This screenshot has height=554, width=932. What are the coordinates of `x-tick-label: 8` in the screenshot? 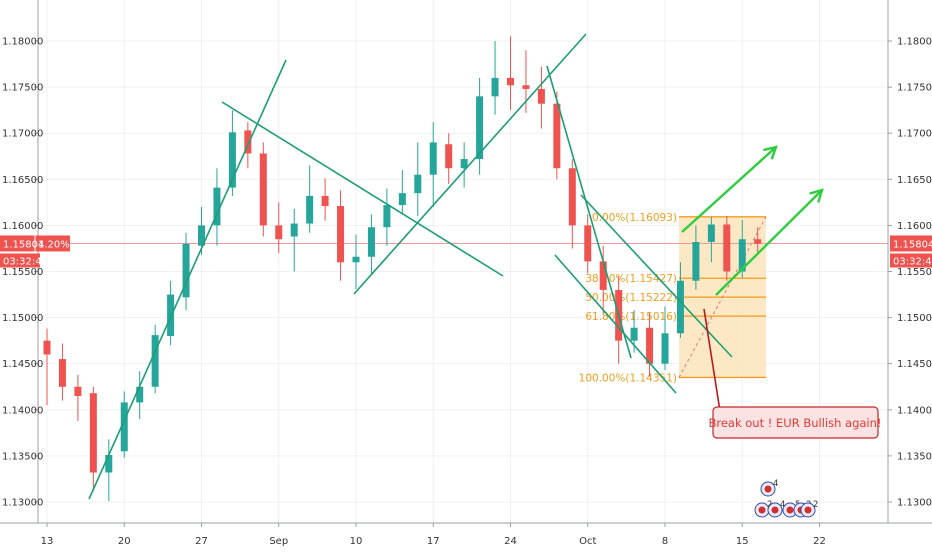 It's located at (665, 541).